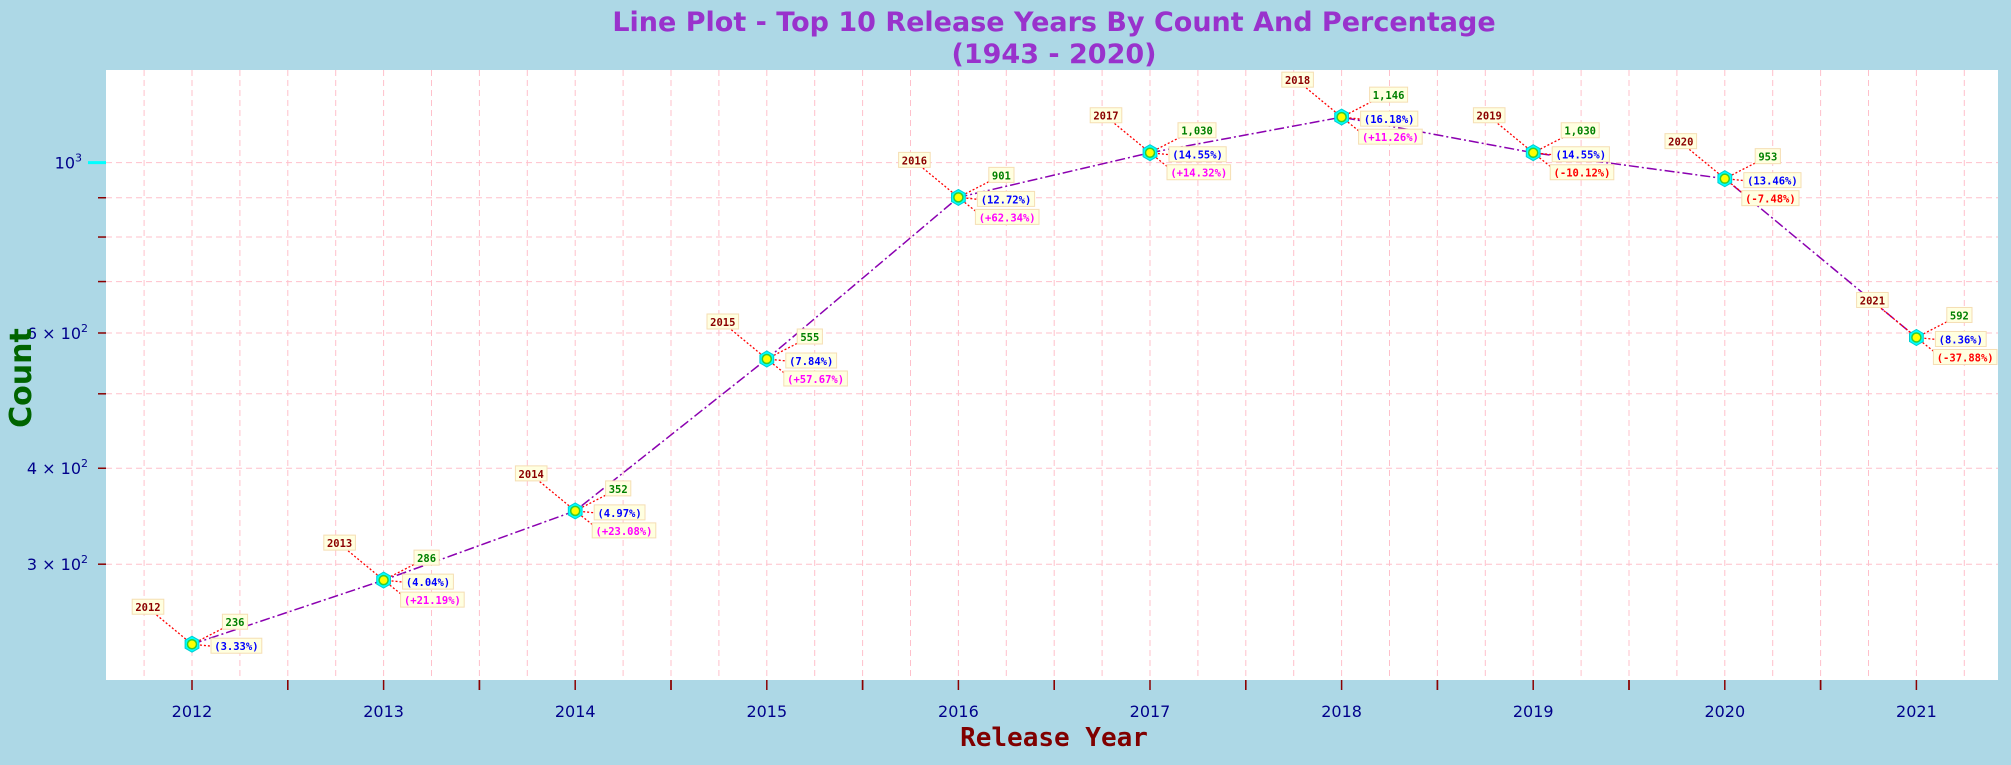  Describe the element at coordinates (723, 321) in the screenshot. I see `year-label-group: 2015` at that location.